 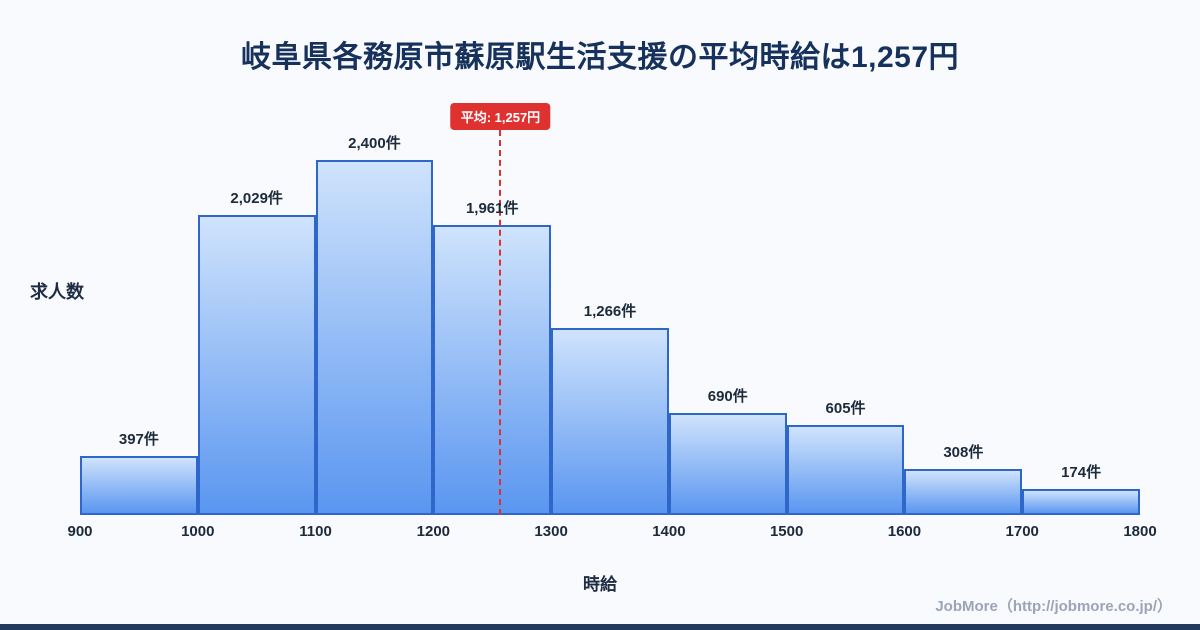 What do you see at coordinates (963, 453) in the screenshot?
I see `bar-value-label: 308件` at bounding box center [963, 453].